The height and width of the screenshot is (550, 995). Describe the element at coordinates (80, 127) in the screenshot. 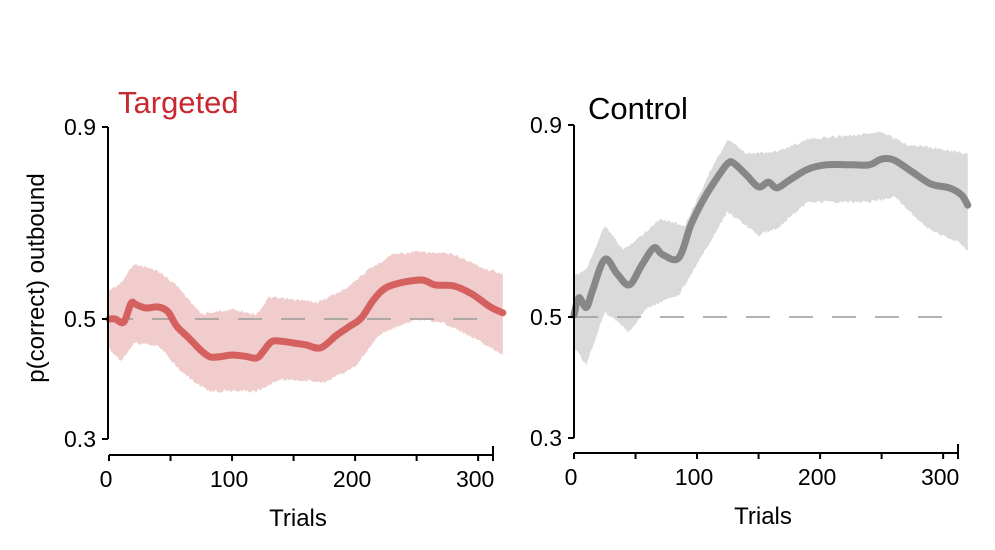

I see `targeted-y-tick-label: 0.9` at that location.